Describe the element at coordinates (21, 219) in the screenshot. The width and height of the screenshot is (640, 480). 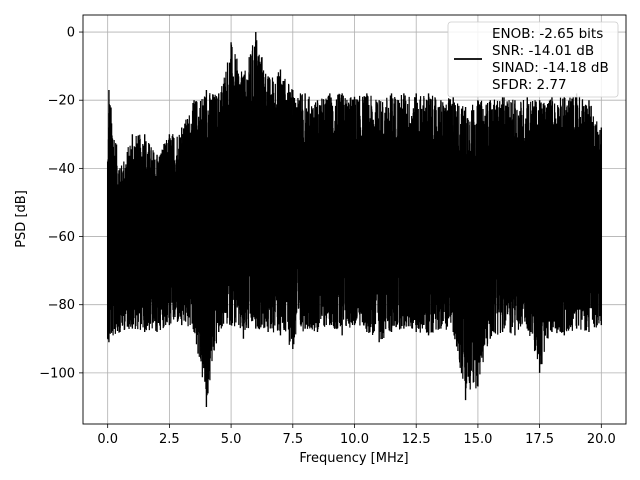
I see `y-axis-label: PSD [dB]` at that location.